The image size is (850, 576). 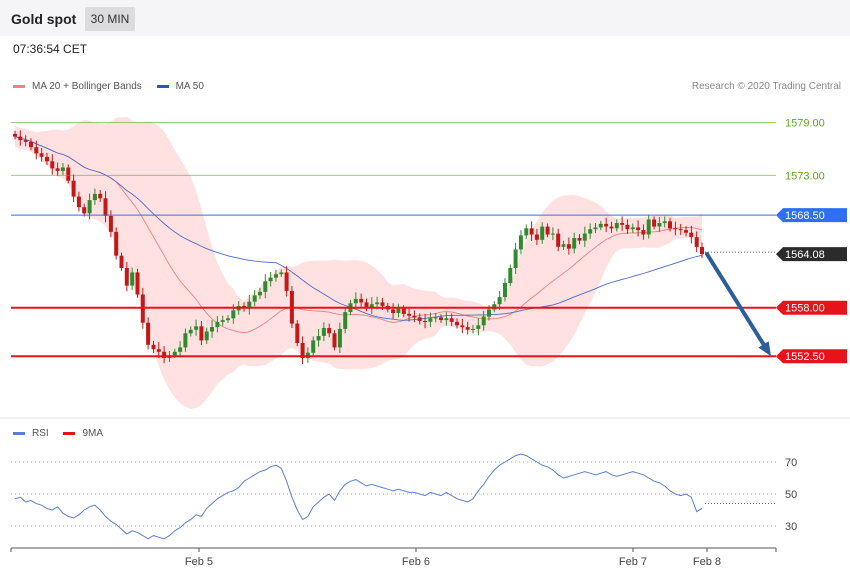 I want to click on timestamp: 07:36:54 CET, so click(x=50, y=49).